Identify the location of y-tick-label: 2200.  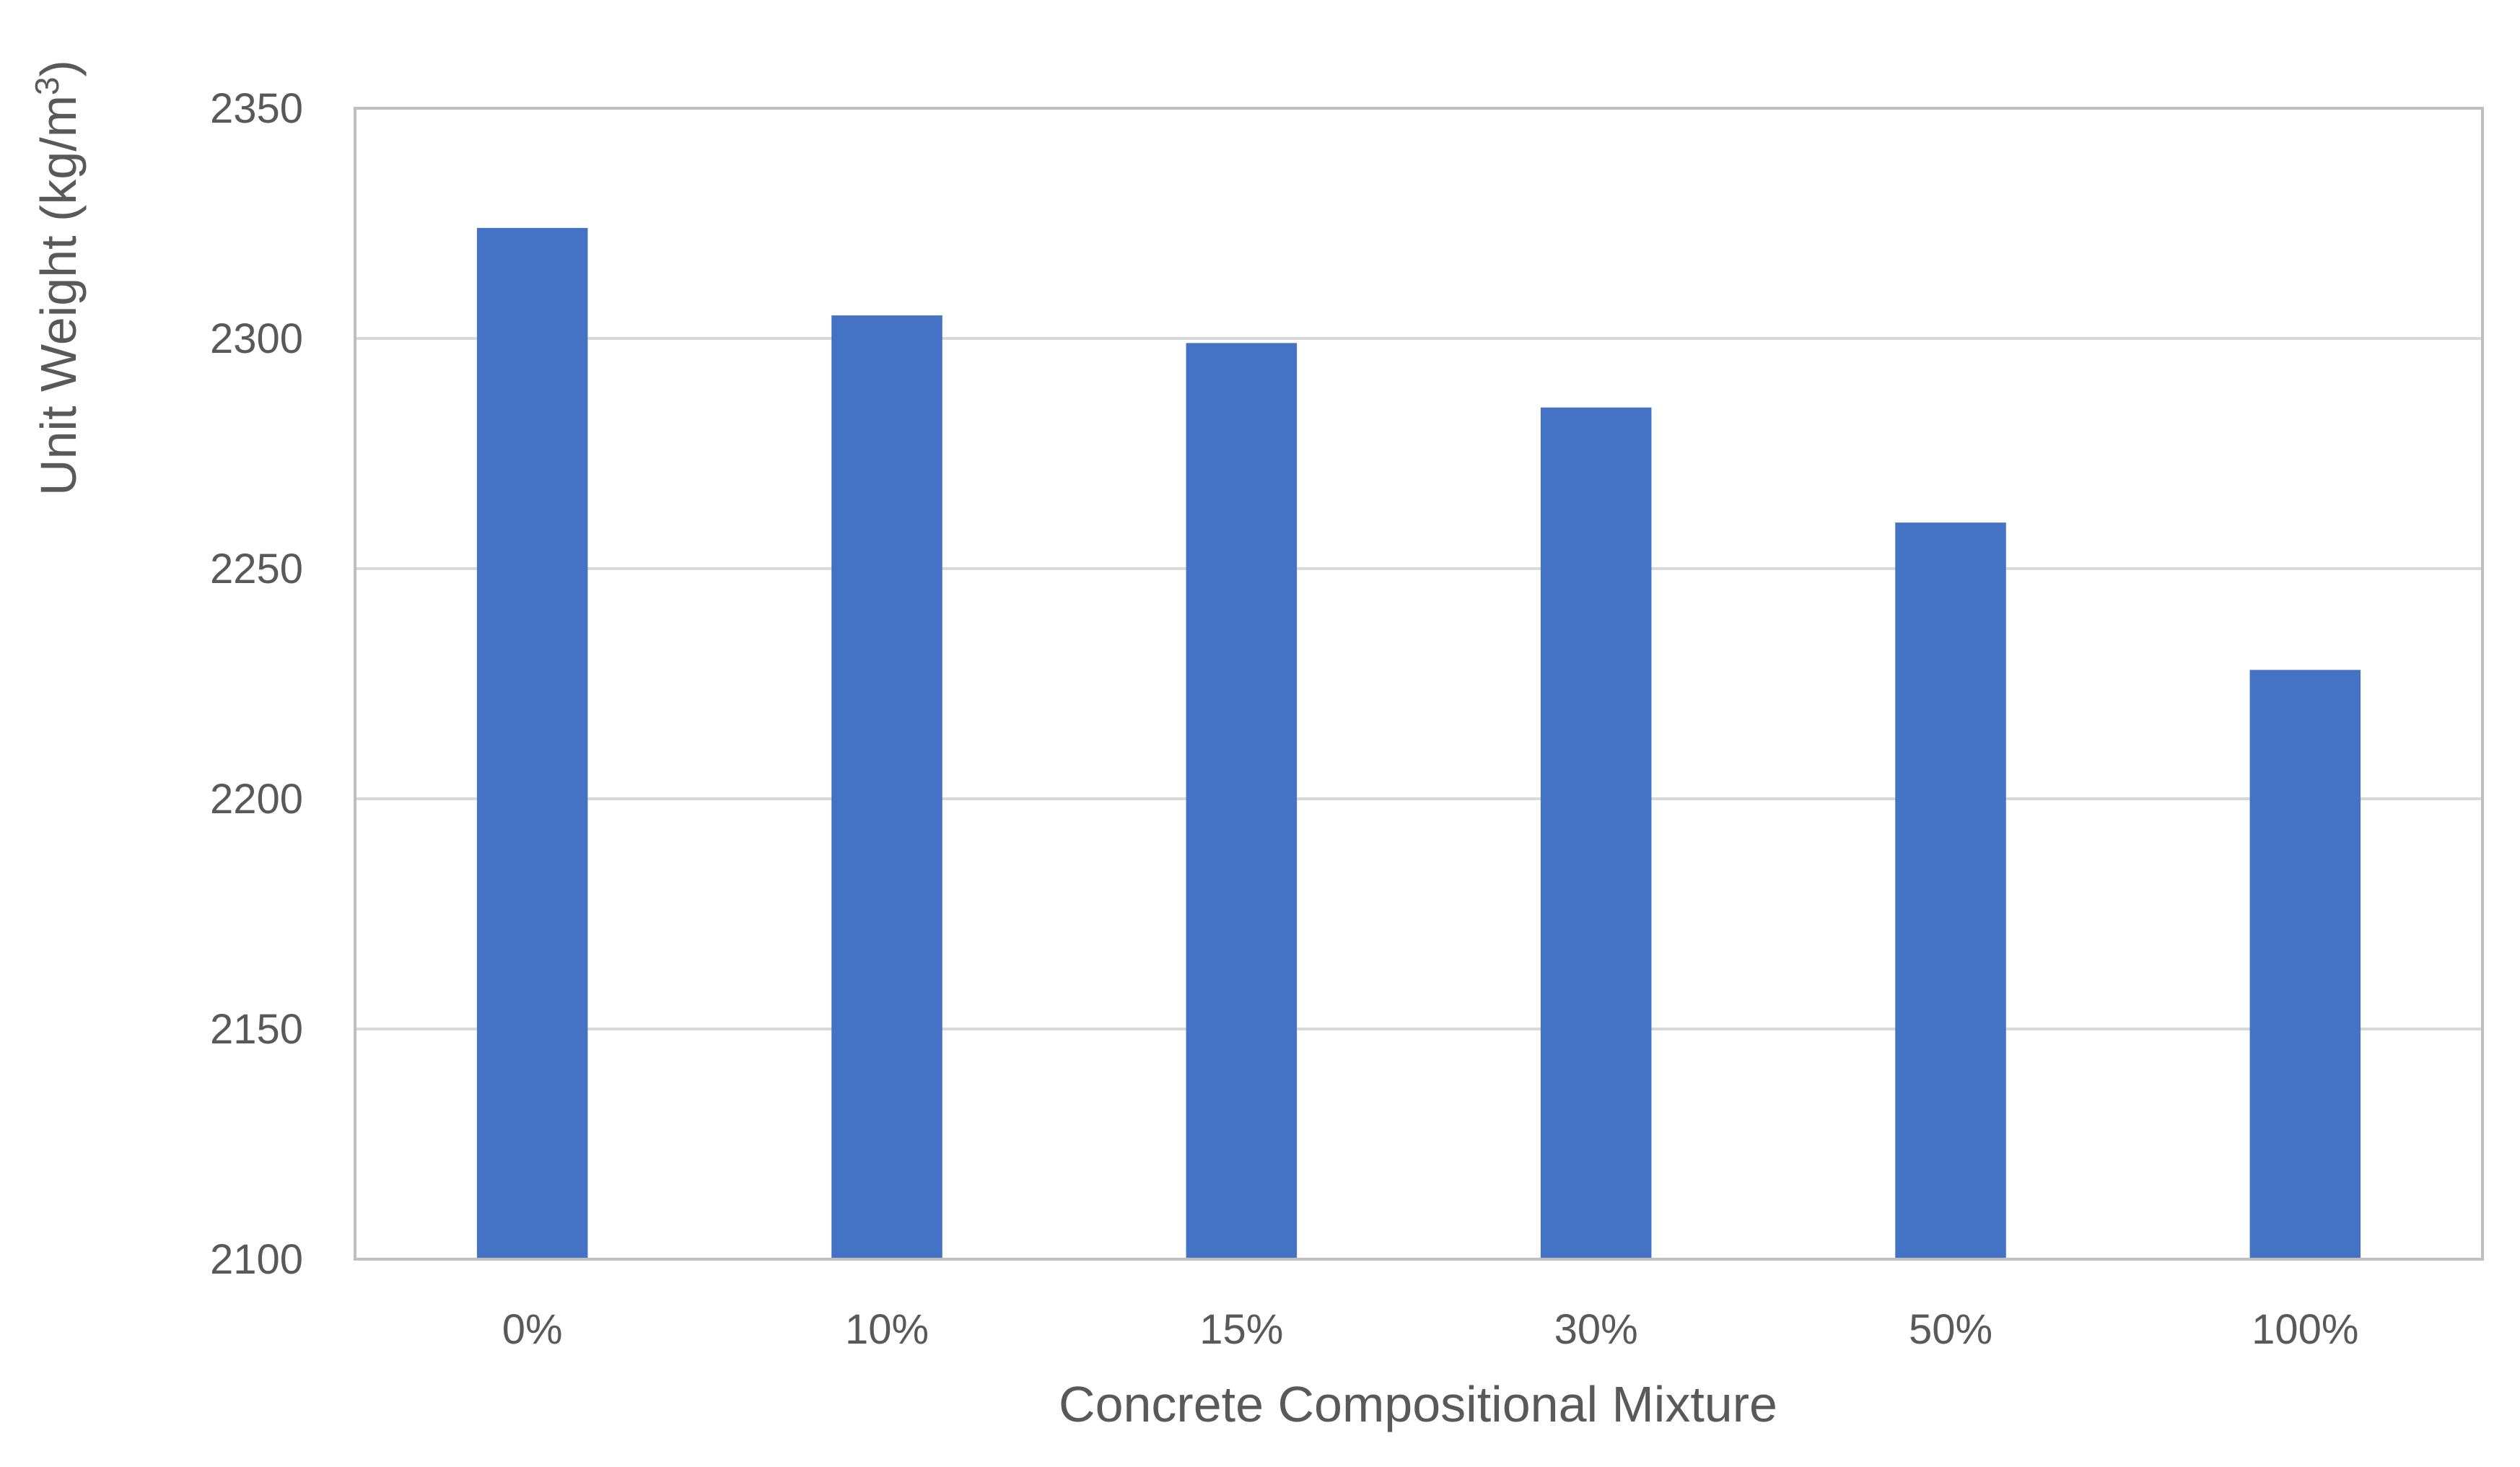
(256, 799).